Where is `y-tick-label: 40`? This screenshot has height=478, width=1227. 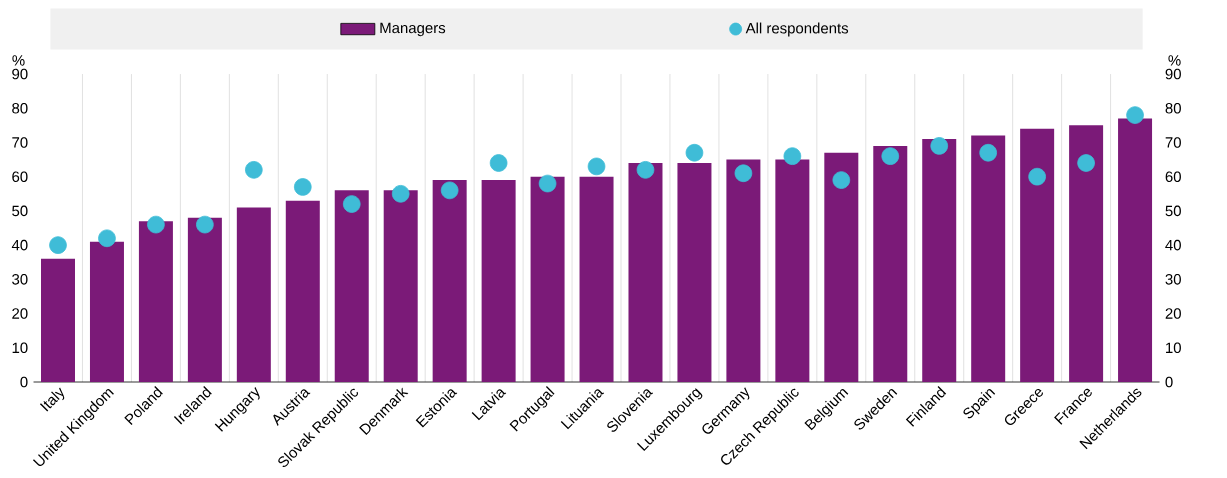
y-tick-label: 40 is located at coordinates (19, 245).